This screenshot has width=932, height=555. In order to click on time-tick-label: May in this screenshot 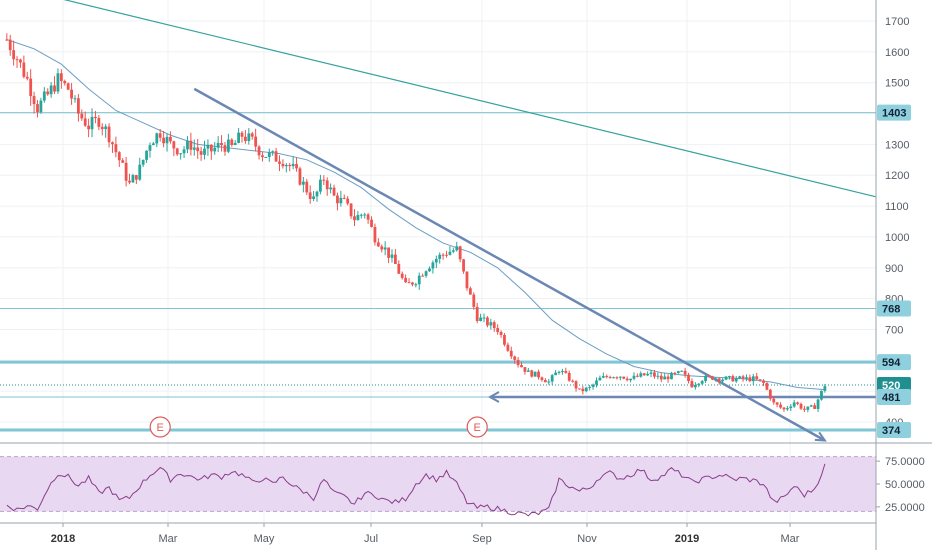, I will do `click(264, 539)`.